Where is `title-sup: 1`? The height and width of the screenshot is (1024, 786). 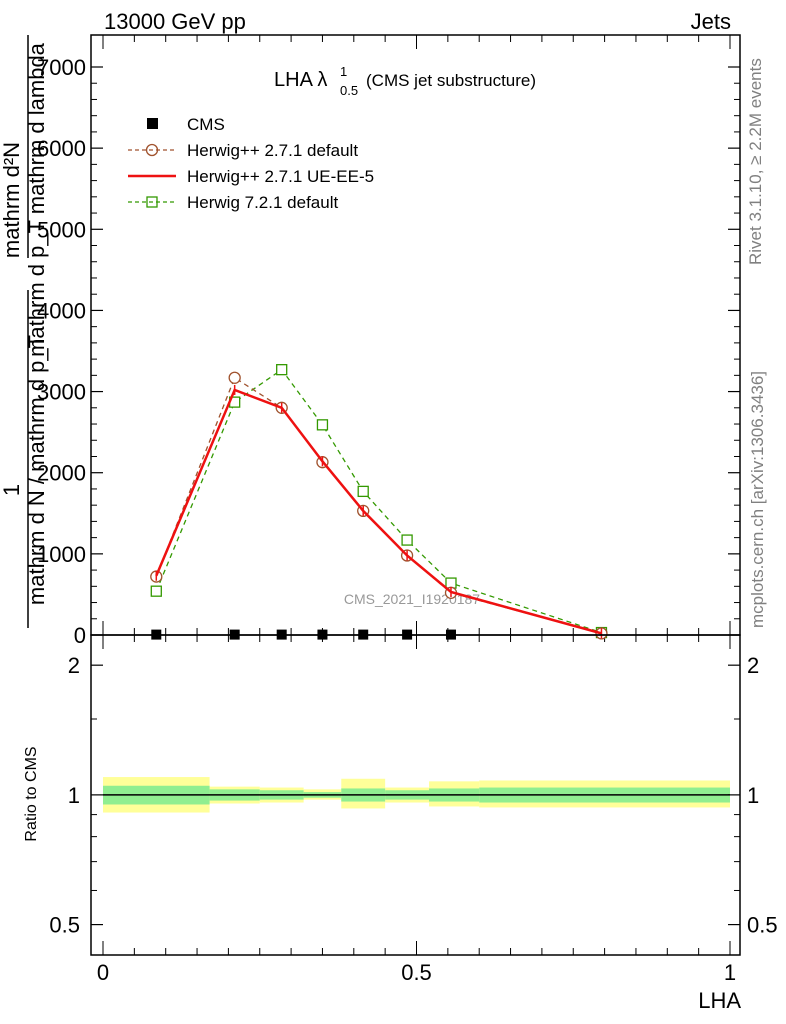 title-sup: 1 is located at coordinates (343, 71).